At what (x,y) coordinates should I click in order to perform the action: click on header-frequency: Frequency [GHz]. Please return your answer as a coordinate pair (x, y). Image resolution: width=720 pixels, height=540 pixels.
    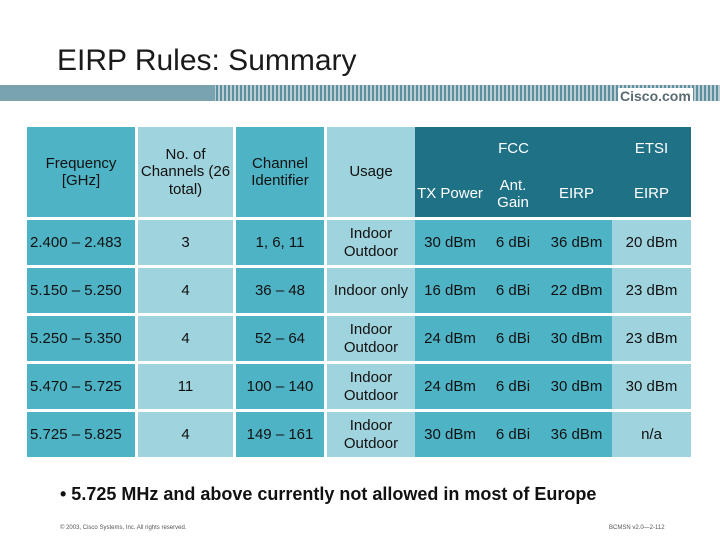
    Looking at the image, I should click on (81, 172).